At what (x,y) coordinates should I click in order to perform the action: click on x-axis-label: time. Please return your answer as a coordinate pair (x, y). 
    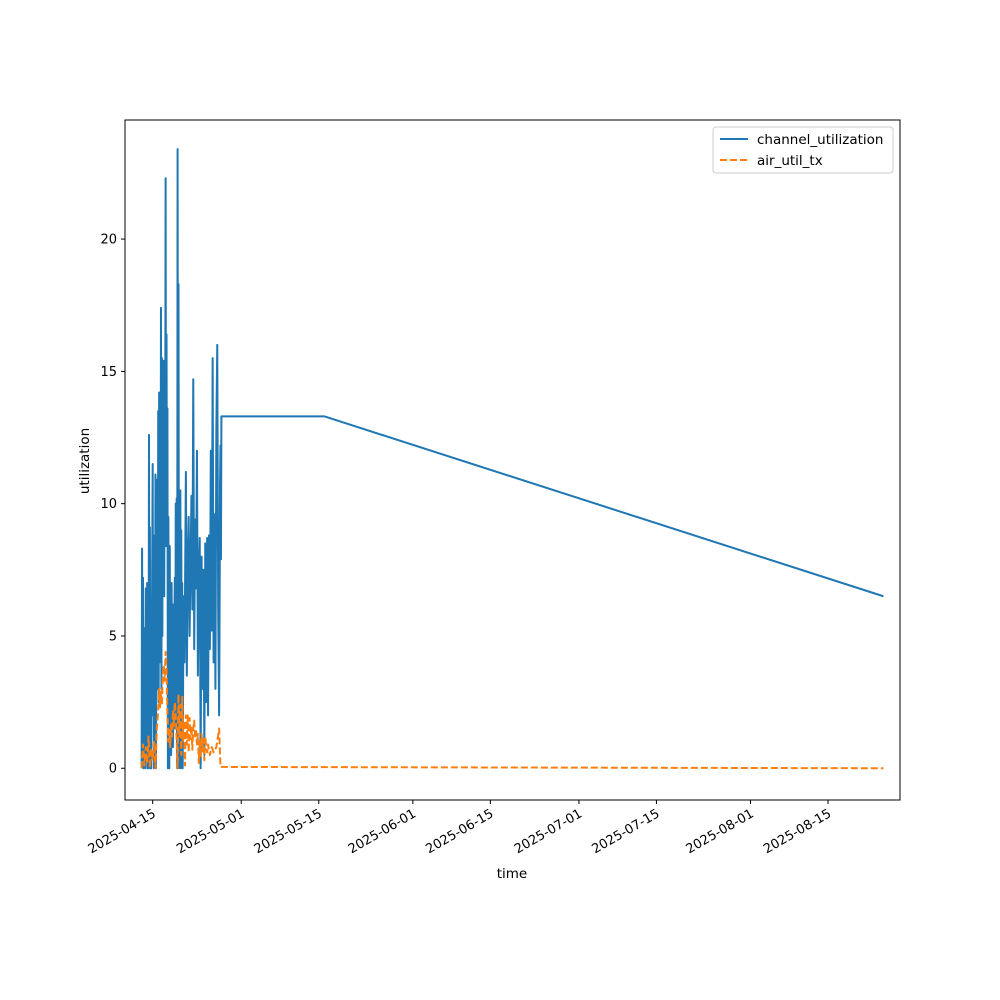
    Looking at the image, I should click on (512, 874).